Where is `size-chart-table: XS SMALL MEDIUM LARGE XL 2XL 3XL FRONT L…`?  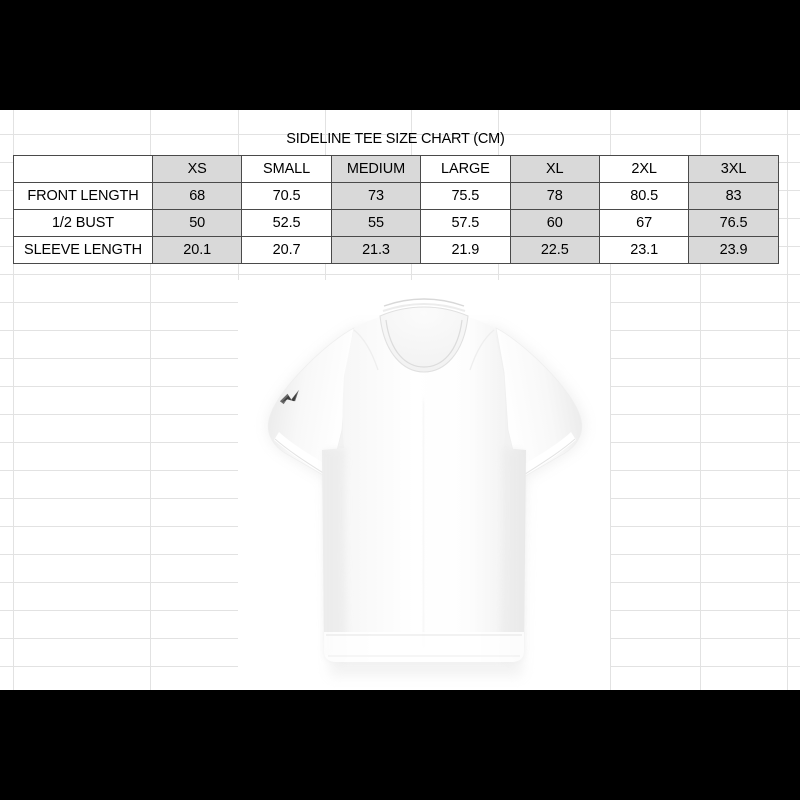 size-chart-table: XS SMALL MEDIUM LARGE XL 2XL 3XL FRONT L… is located at coordinates (396, 209).